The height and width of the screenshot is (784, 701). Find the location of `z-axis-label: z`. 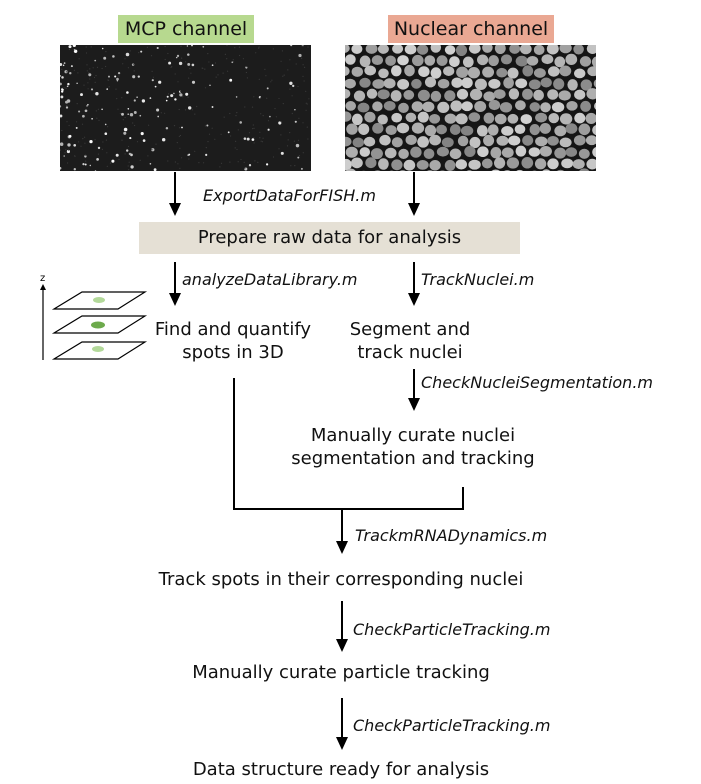

z-axis-label: z is located at coordinates (42, 278).